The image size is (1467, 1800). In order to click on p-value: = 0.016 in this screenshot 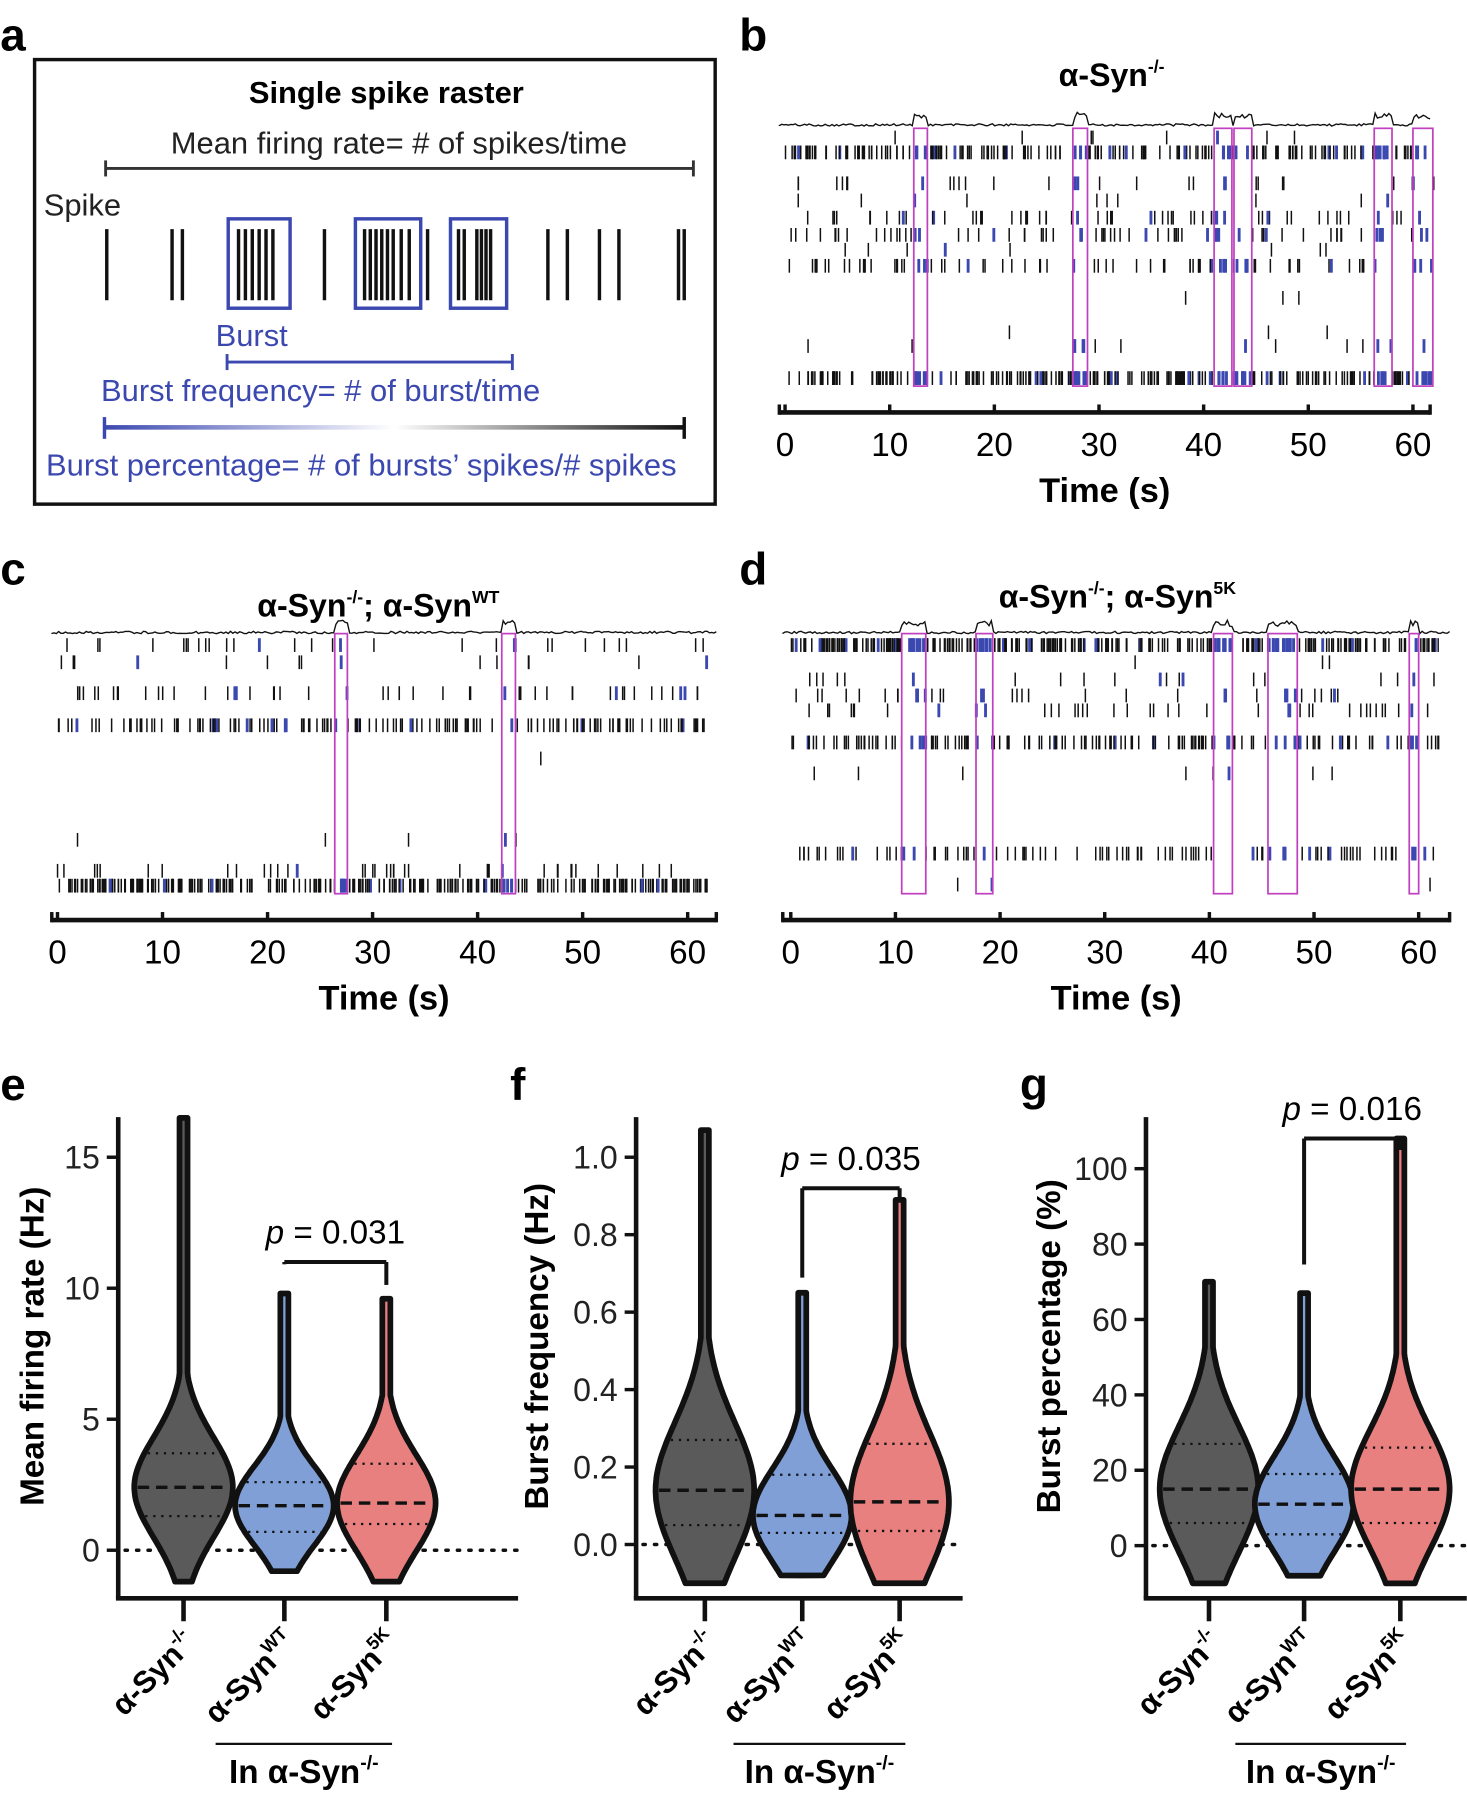, I will do `click(1361, 1109)`.